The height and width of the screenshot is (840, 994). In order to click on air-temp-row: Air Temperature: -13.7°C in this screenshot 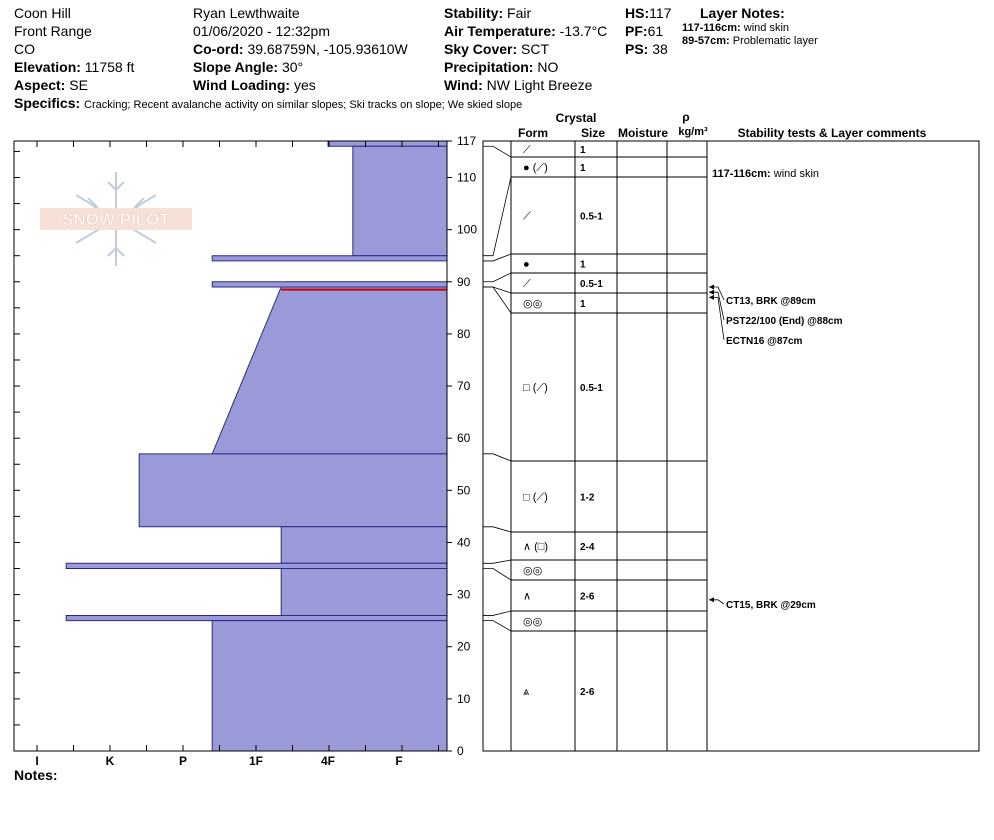, I will do `click(525, 31)`.